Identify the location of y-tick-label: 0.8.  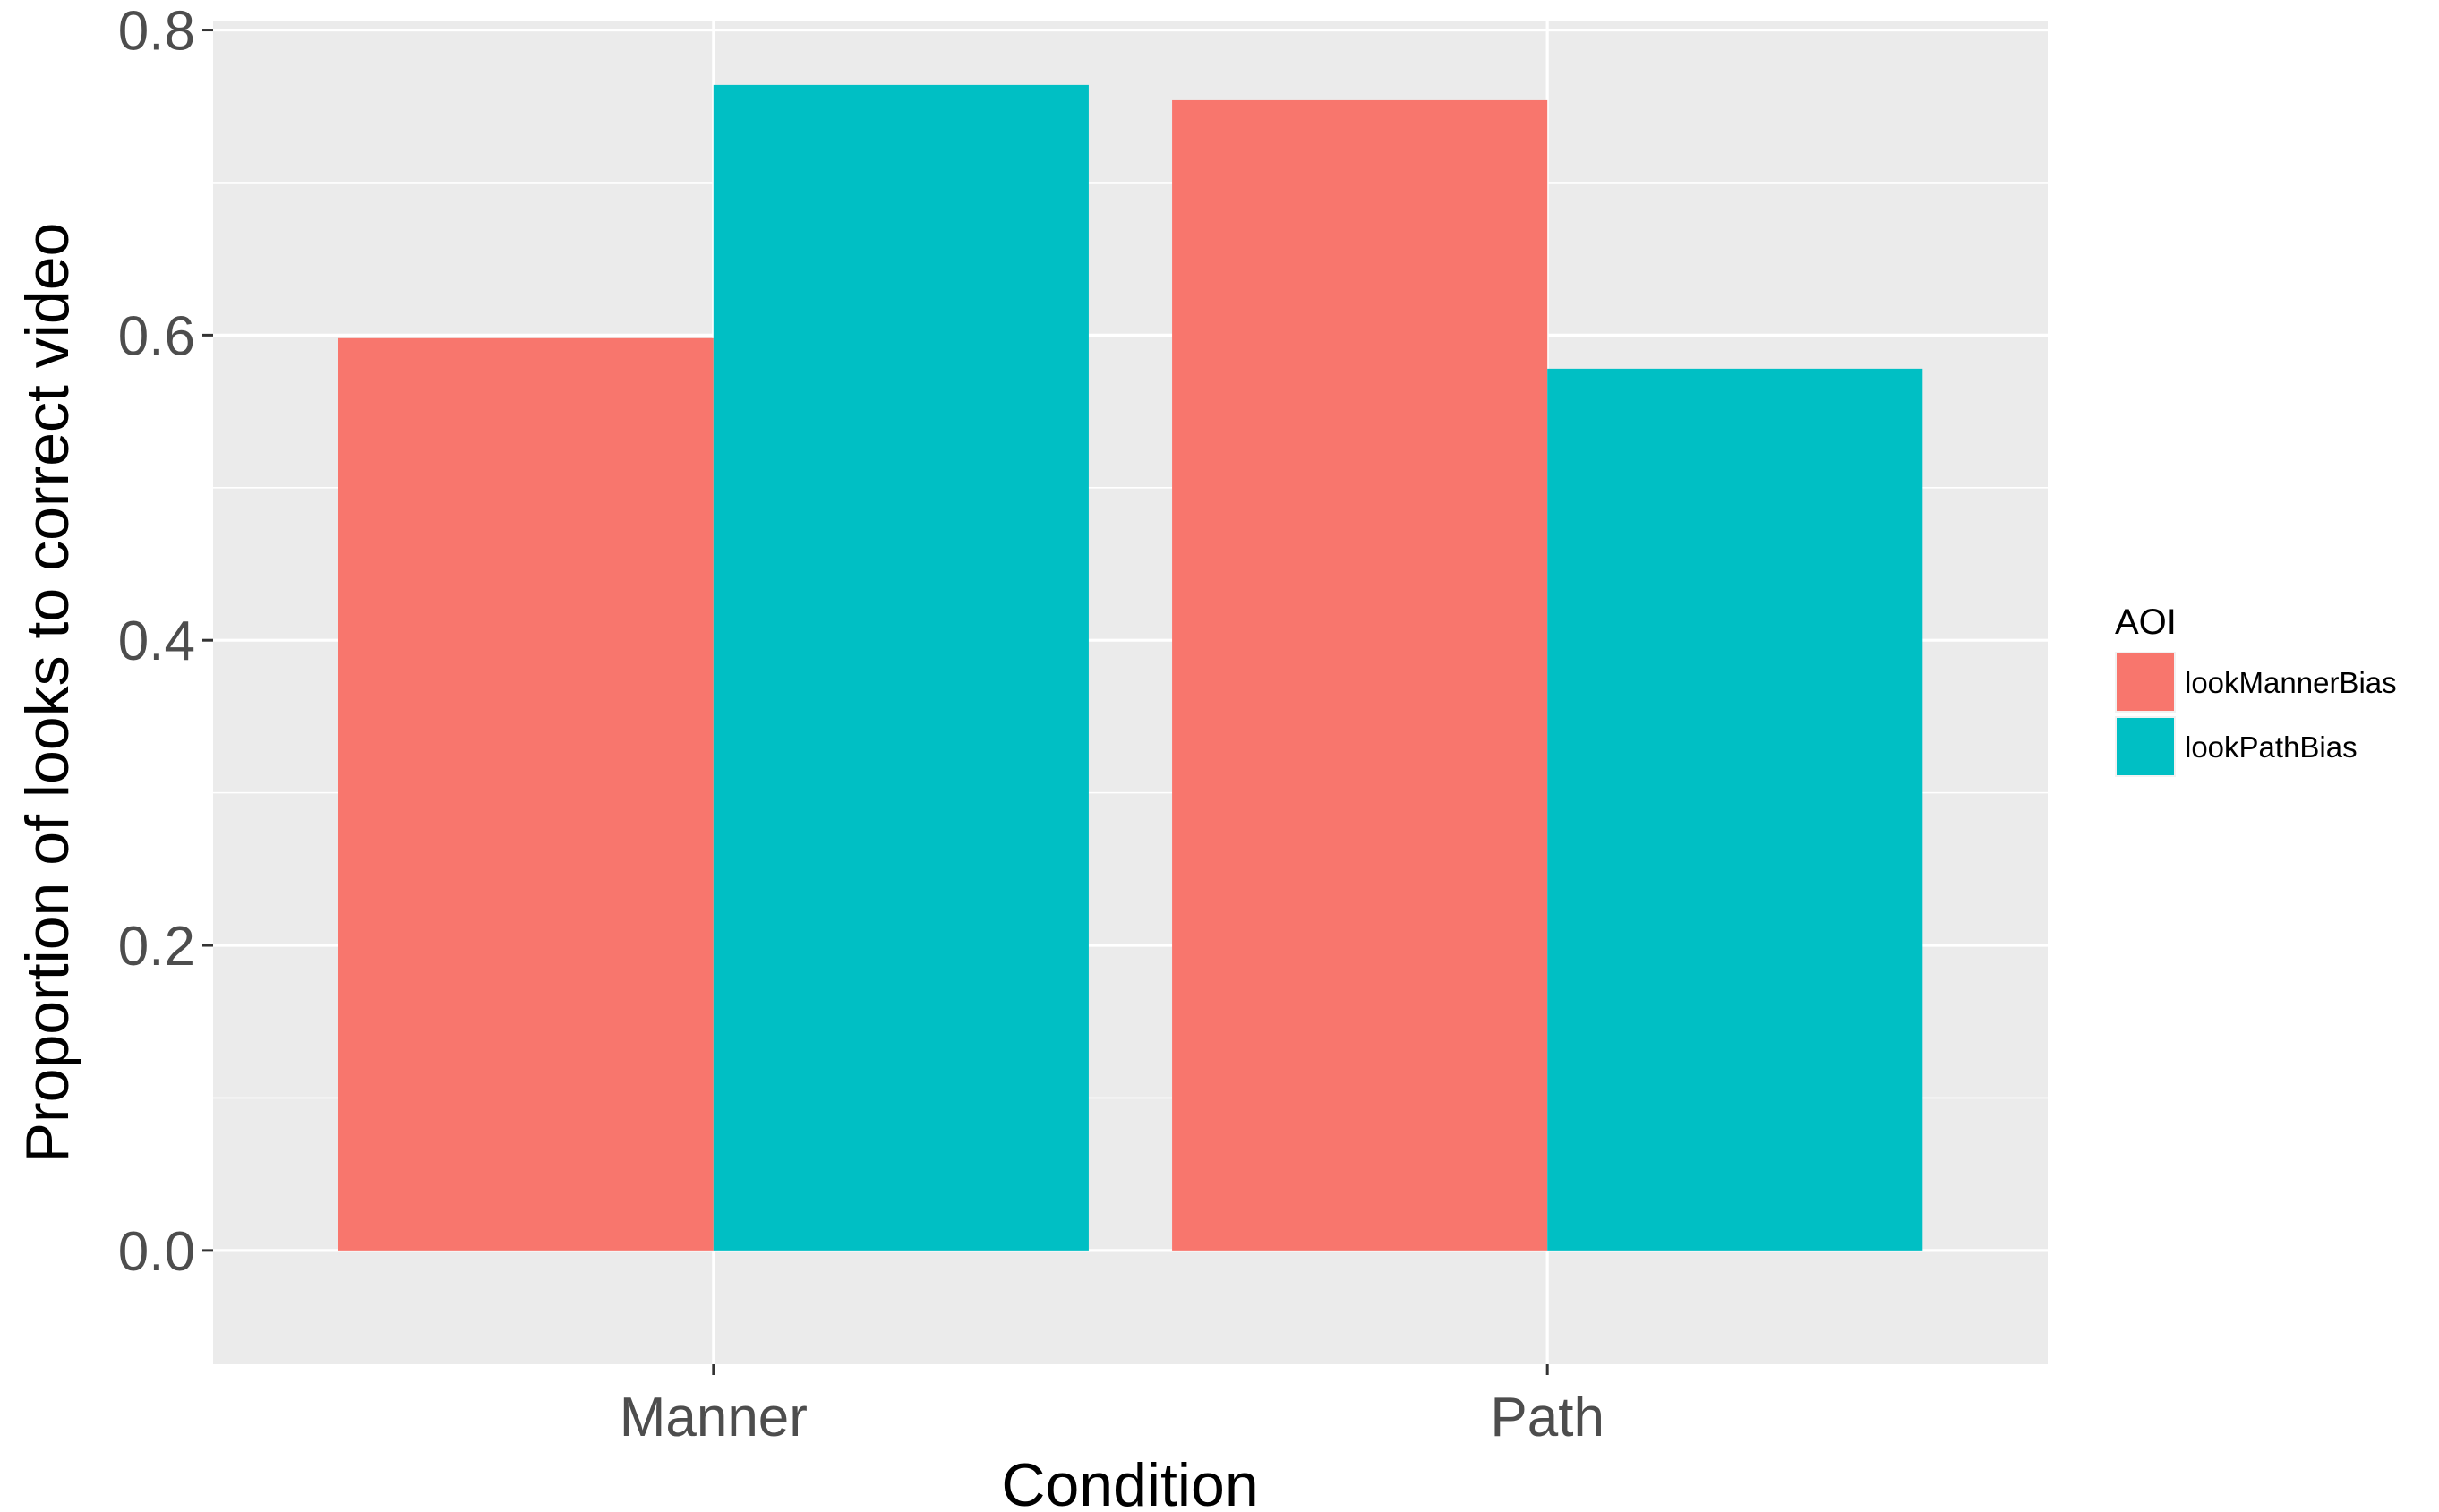
(156, 32).